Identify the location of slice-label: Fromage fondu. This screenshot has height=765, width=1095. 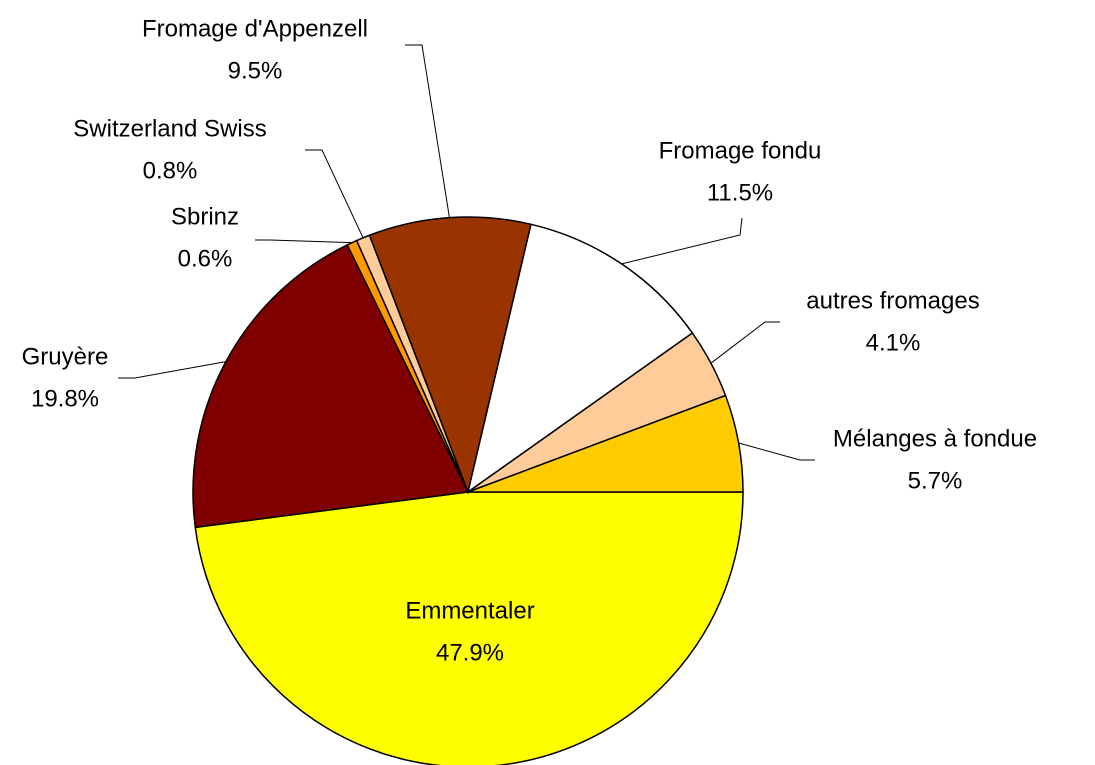
(740, 150).